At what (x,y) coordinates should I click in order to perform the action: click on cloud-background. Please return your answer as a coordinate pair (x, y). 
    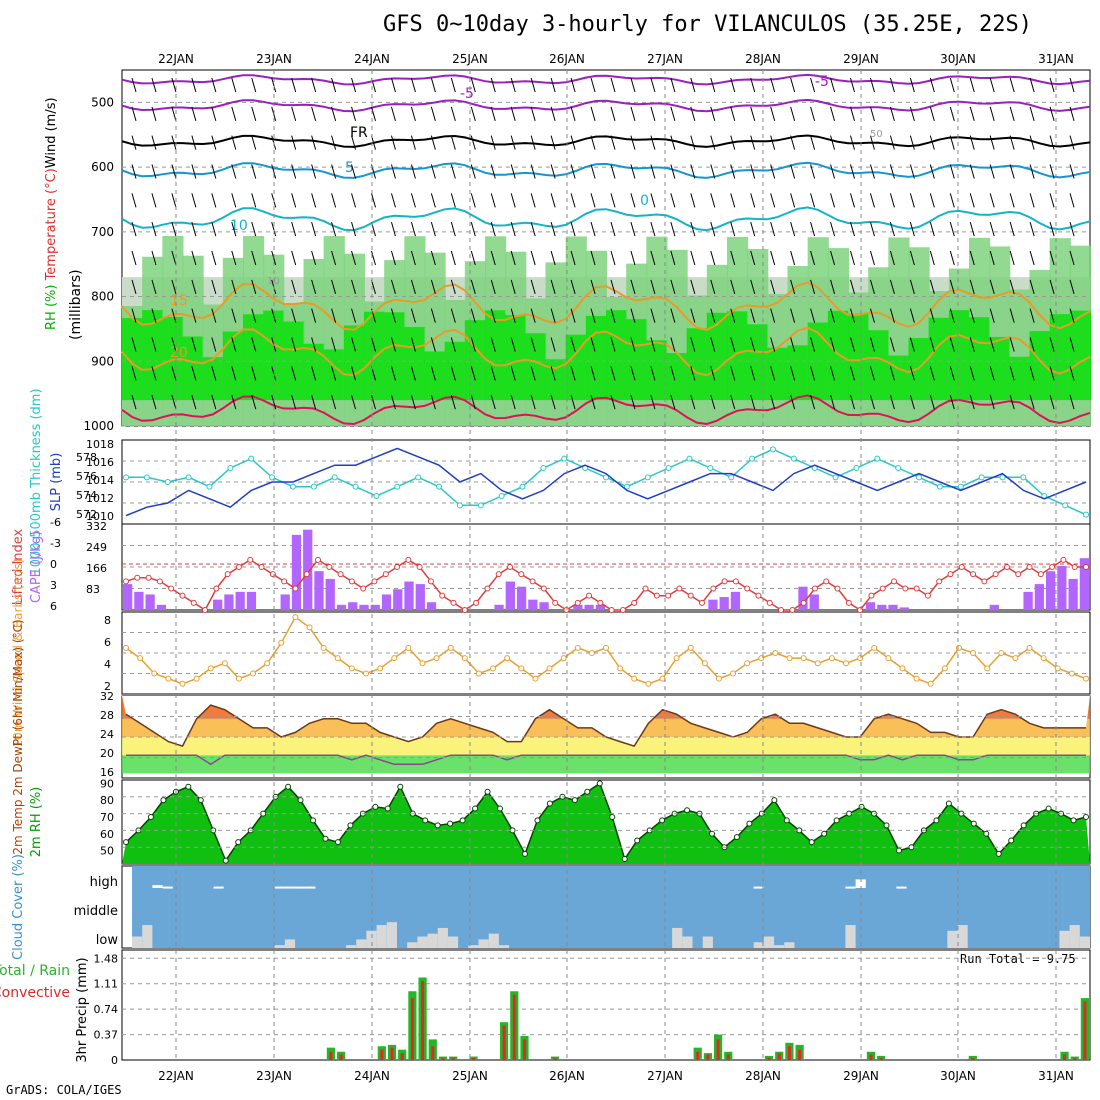
    Looking at the image, I should click on (611, 907).